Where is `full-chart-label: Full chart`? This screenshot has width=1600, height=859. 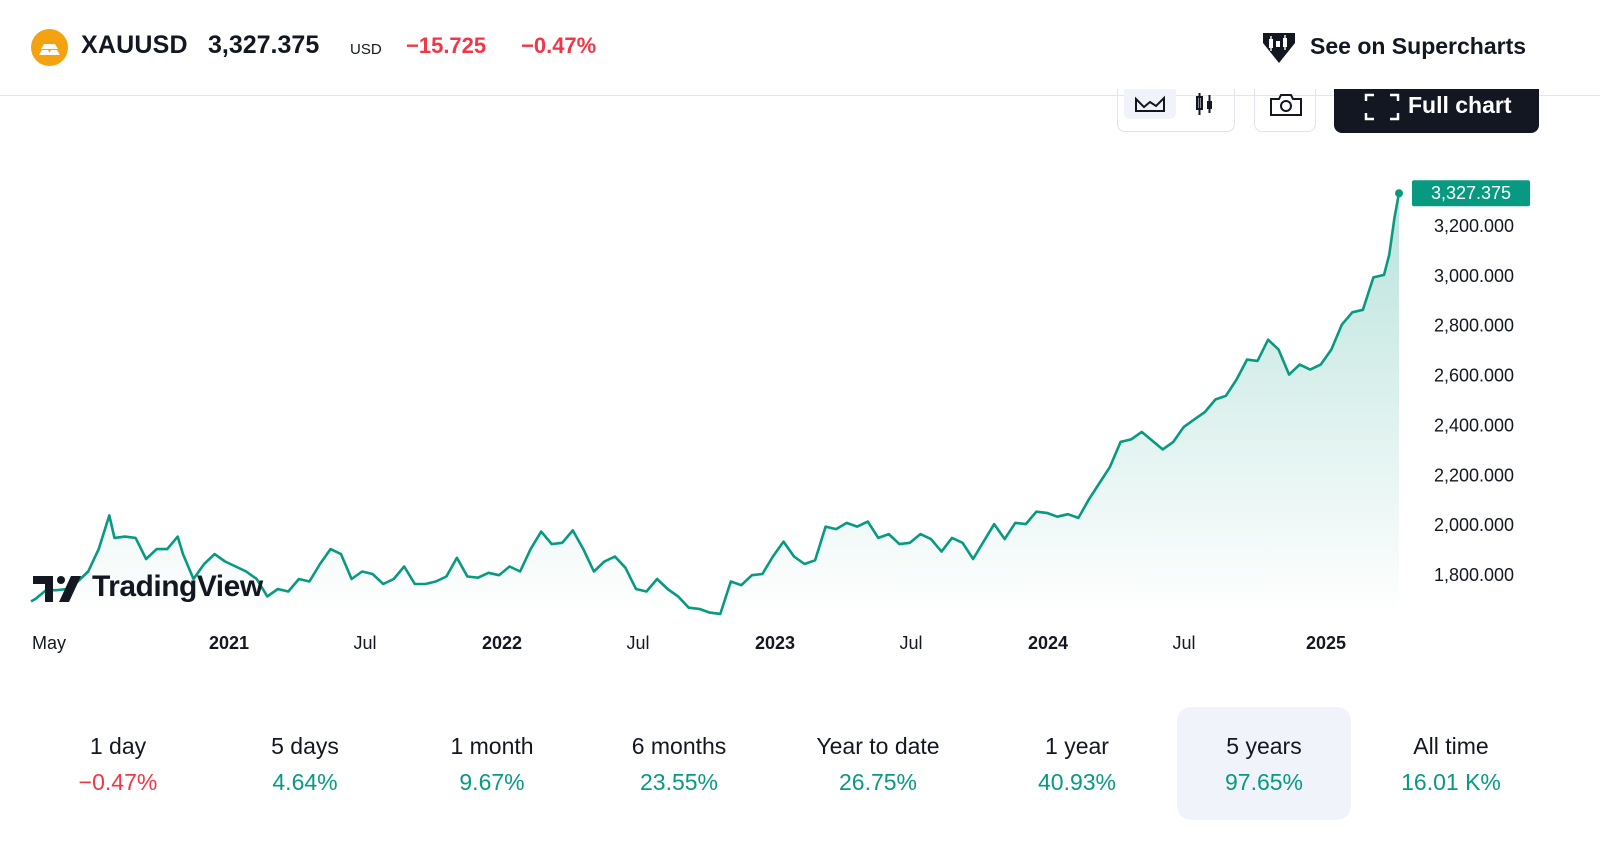
full-chart-label: Full chart is located at coordinates (1460, 105).